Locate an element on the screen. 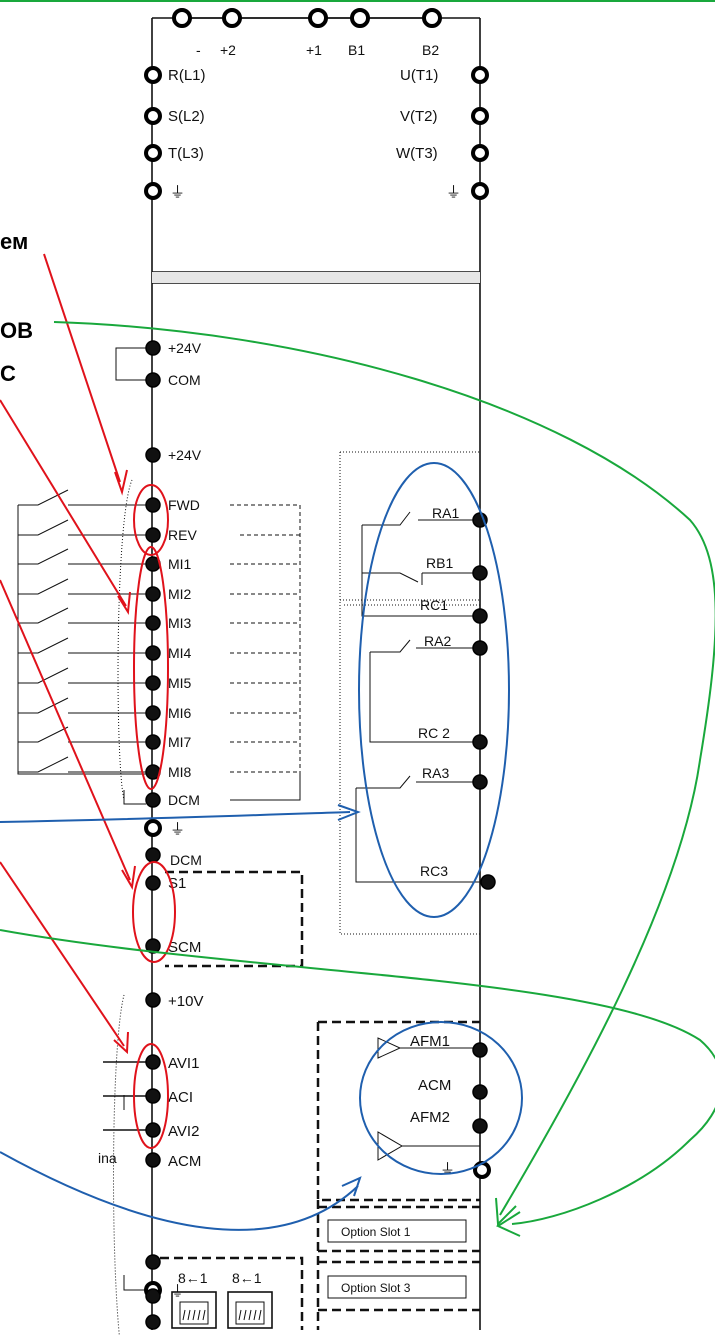  supply-terminals: +24V COM +24V is located at coordinates (158, 401).